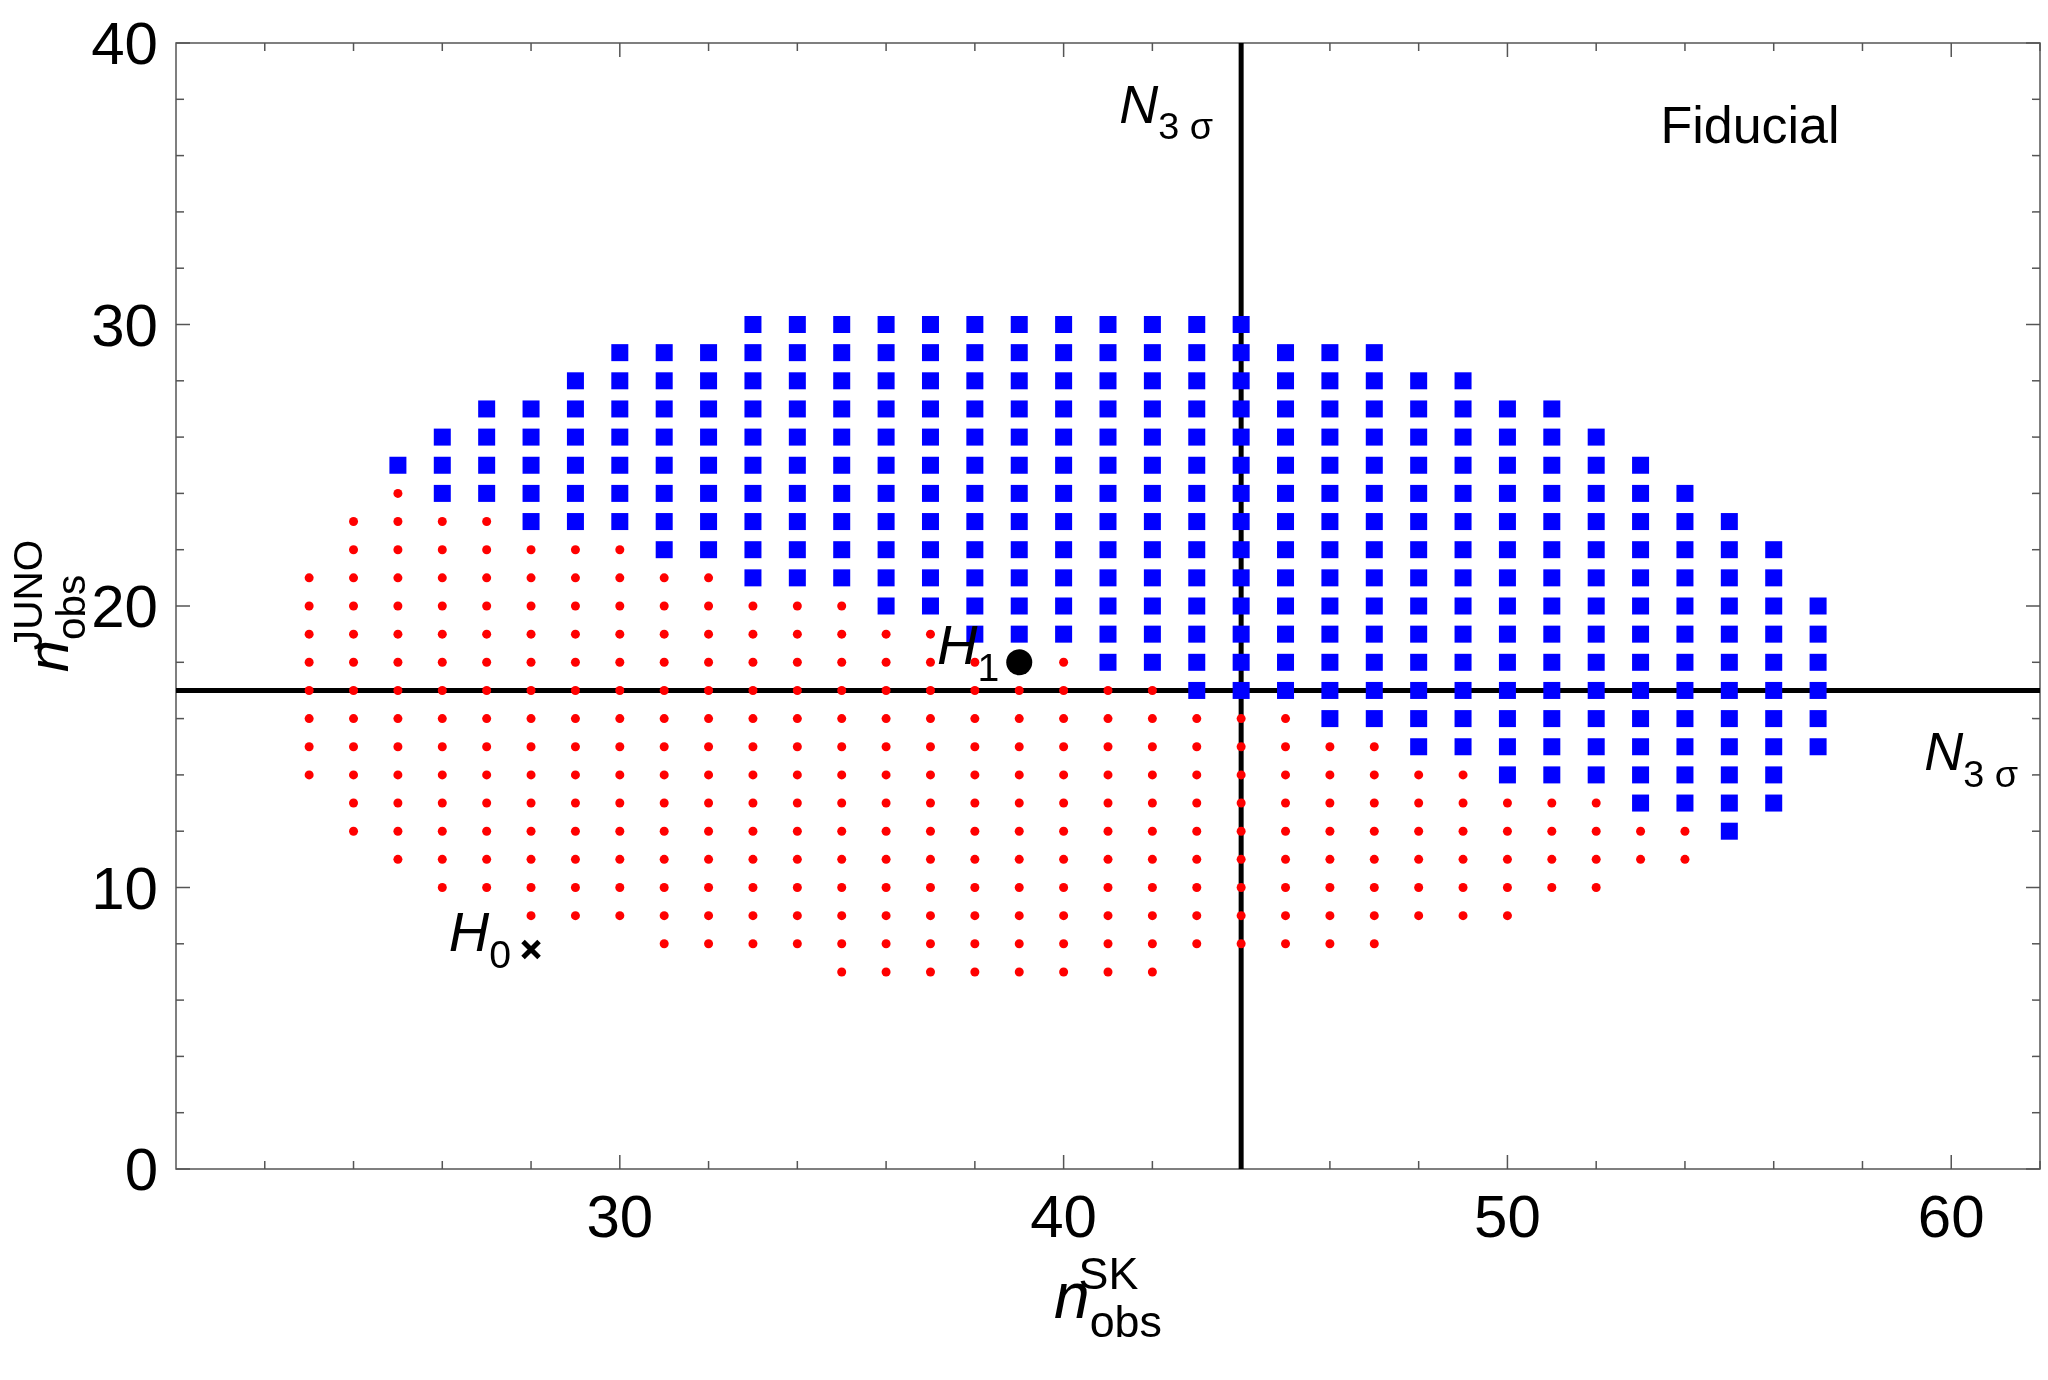 This screenshot has width=2048, height=1380. I want to click on annotation: H$_{1}$, so click(968, 651).